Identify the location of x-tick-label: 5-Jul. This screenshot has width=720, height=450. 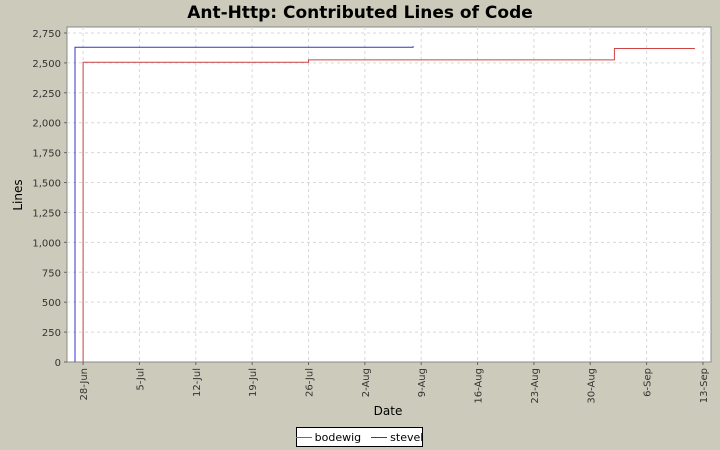
(140, 379).